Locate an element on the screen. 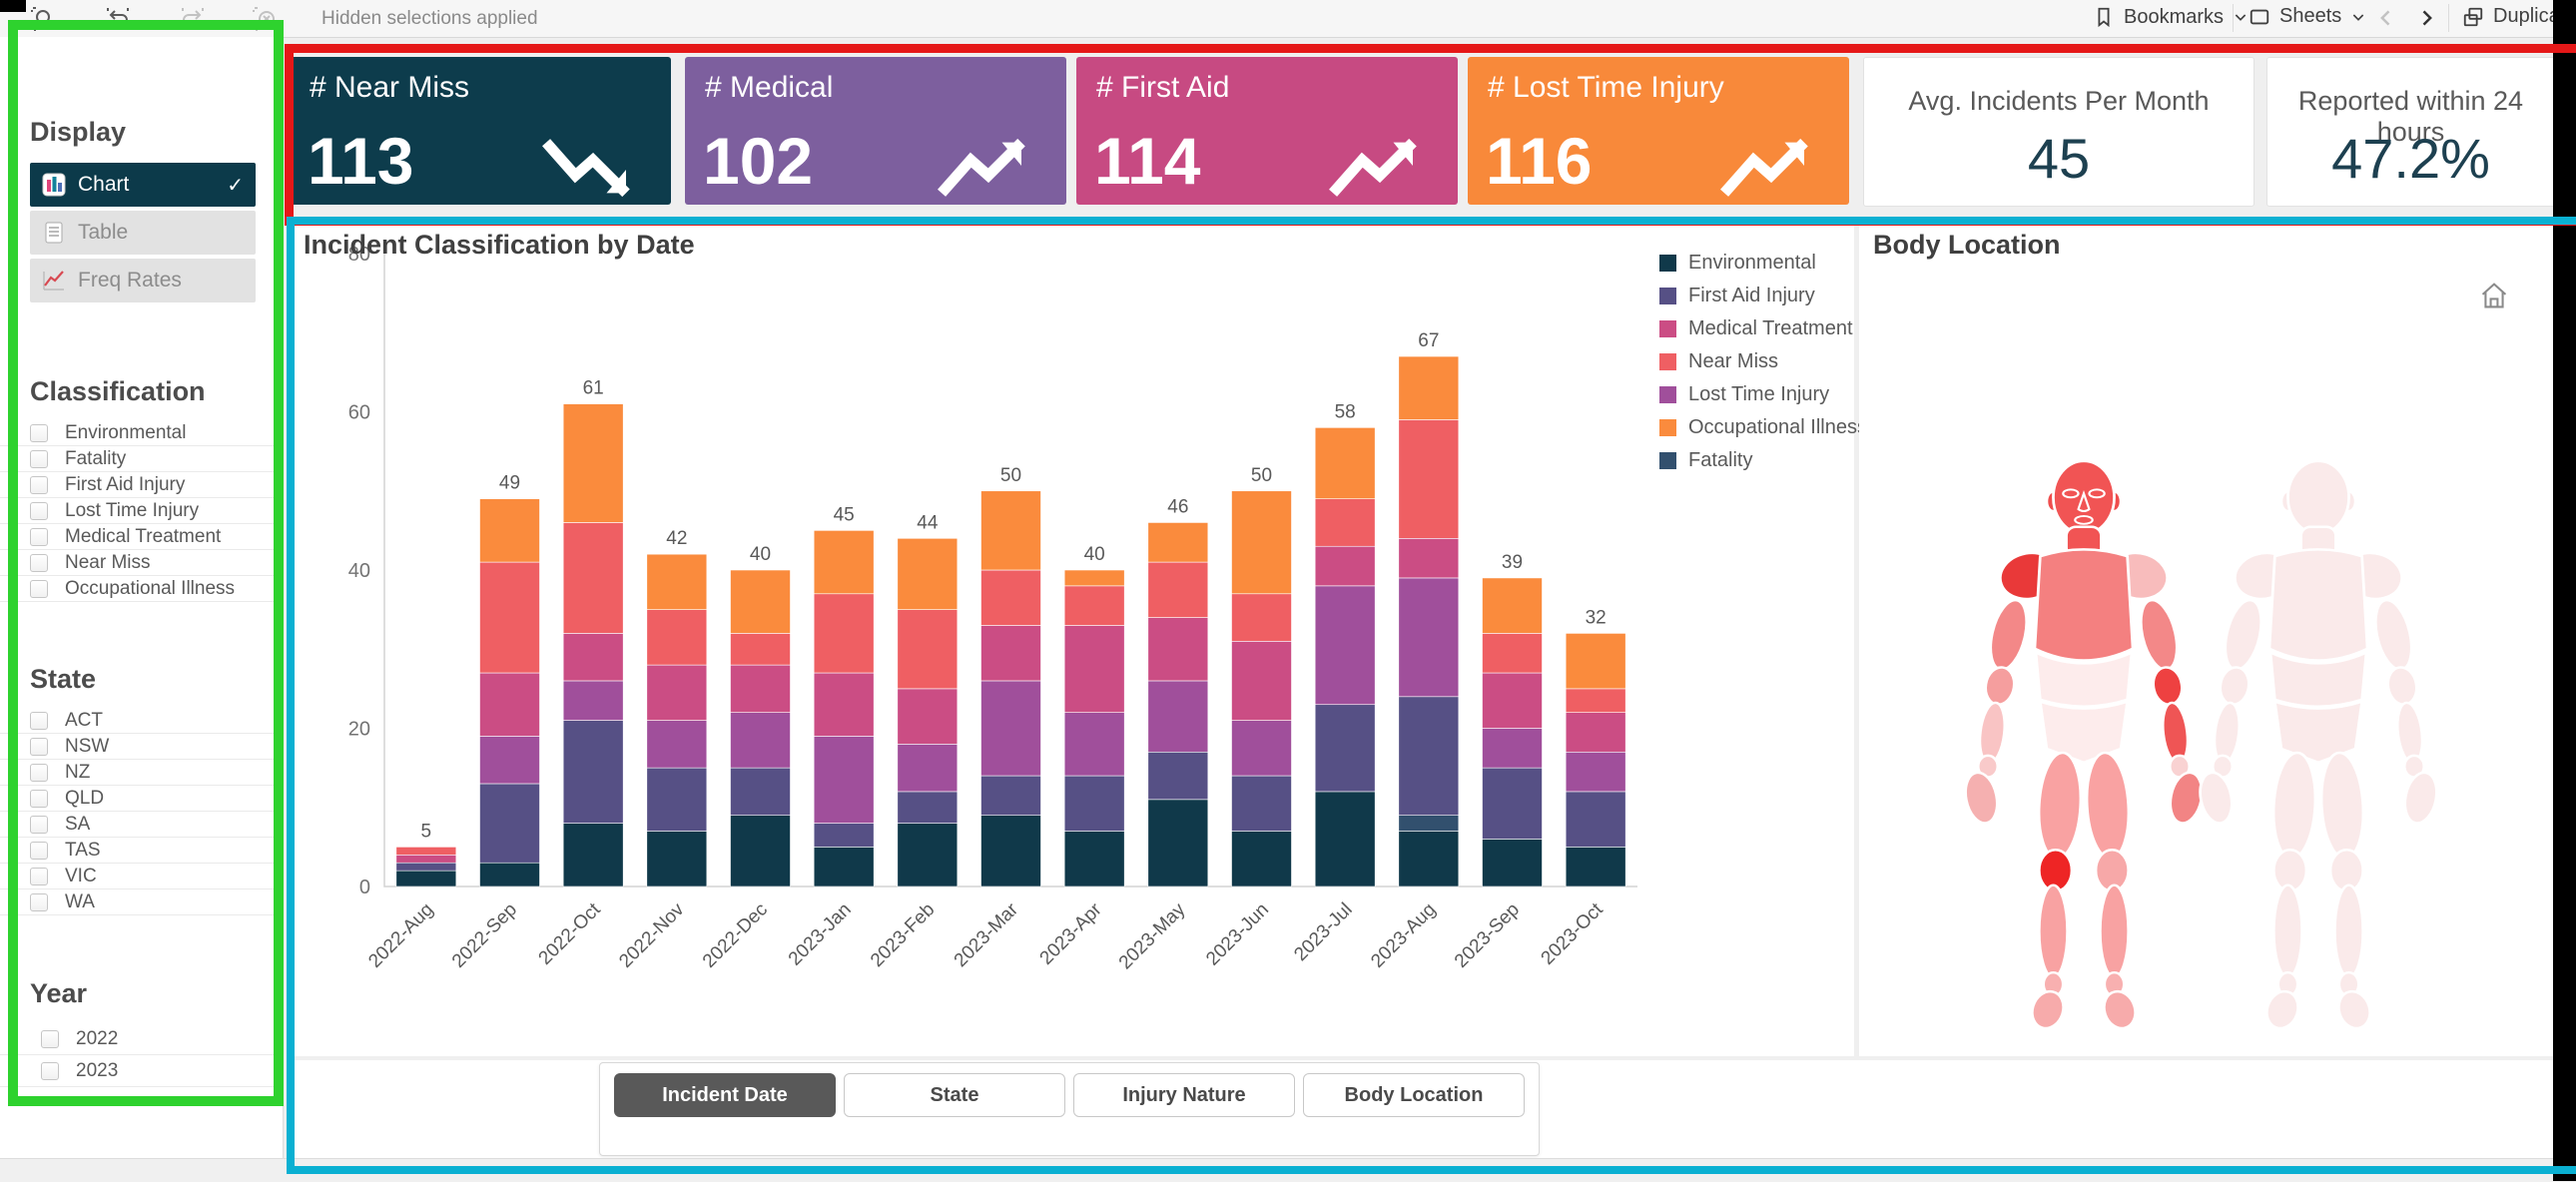 Image resolution: width=2576 pixels, height=1182 pixels. list-item: TAS is located at coordinates (141, 851).